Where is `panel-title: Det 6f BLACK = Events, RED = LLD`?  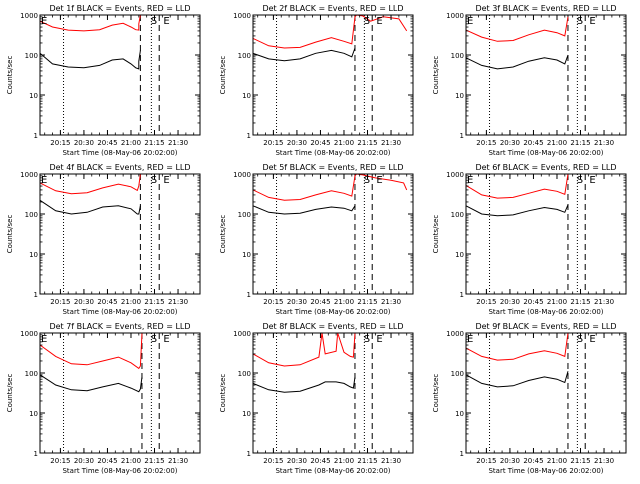
panel-title: Det 6f BLACK = Events, RED = LLD is located at coordinates (545, 167).